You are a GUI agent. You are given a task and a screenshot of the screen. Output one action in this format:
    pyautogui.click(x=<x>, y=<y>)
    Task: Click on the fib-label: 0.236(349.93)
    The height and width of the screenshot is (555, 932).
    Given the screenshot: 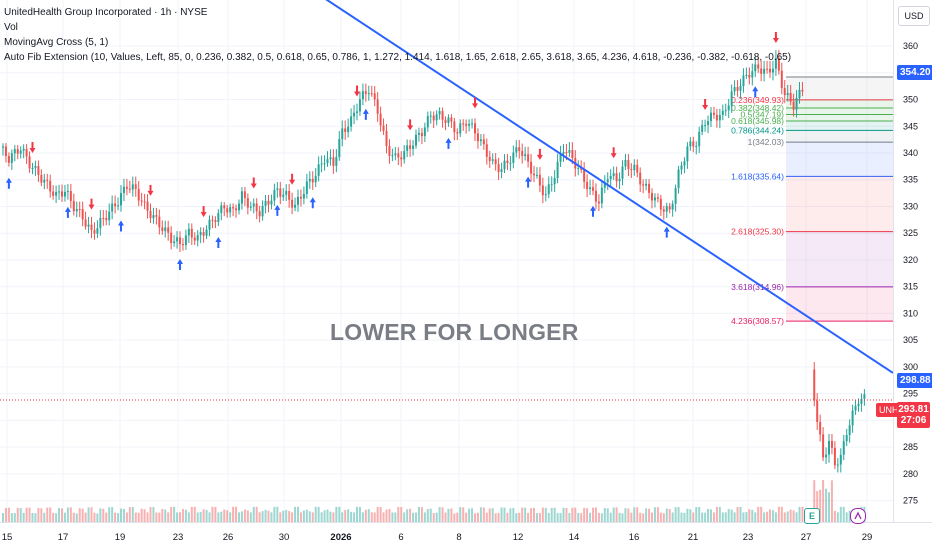 What is the action you would take?
    pyautogui.click(x=757, y=100)
    